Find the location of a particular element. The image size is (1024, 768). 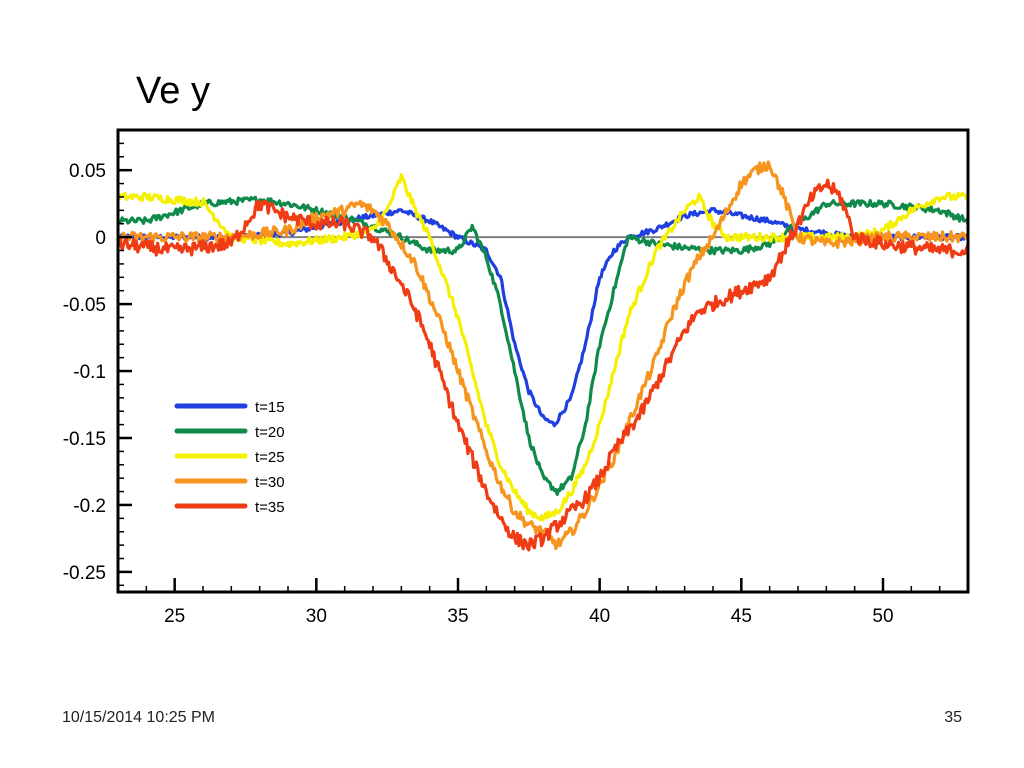

y-tick-label: -0.25 is located at coordinates (84, 573).